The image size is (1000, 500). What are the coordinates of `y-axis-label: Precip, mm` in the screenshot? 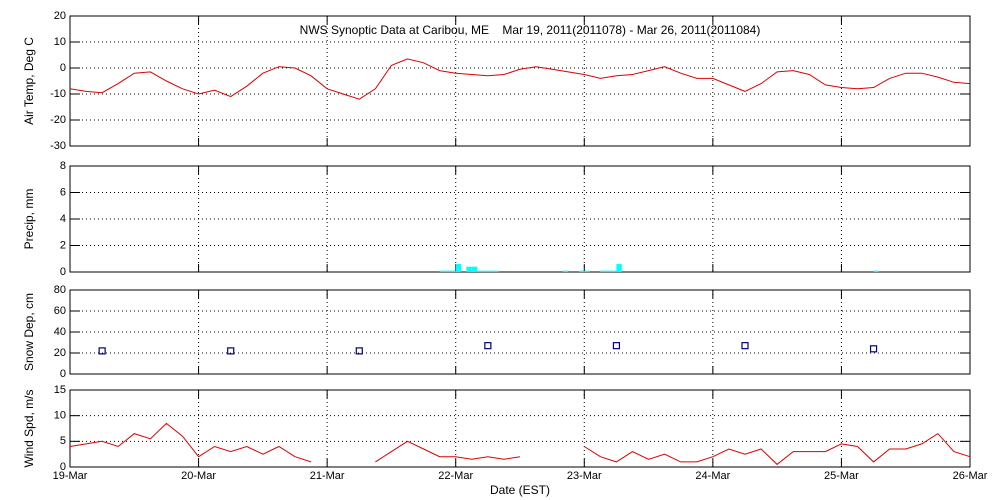 It's located at (29, 219).